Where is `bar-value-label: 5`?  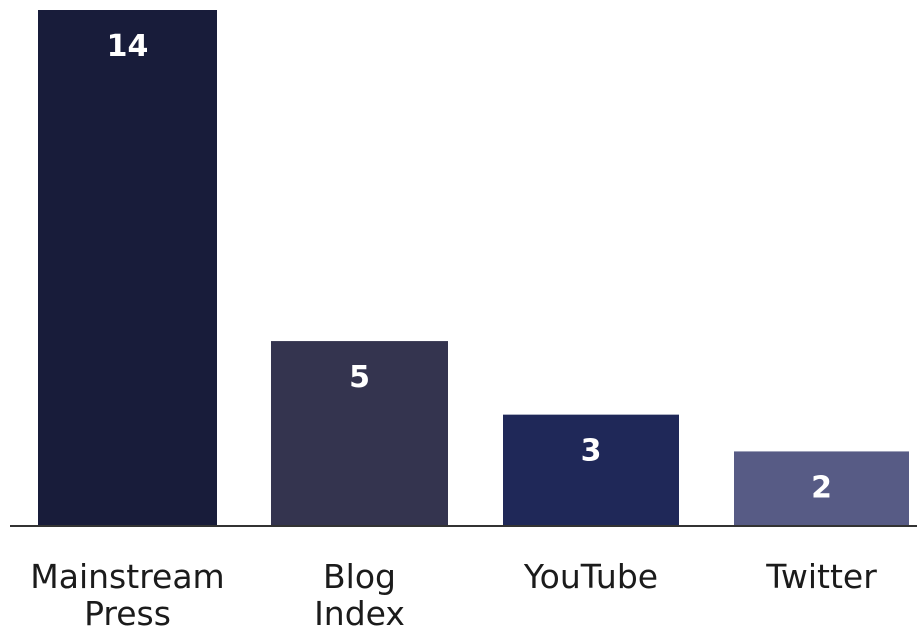 bar-value-label: 5 is located at coordinates (359, 377).